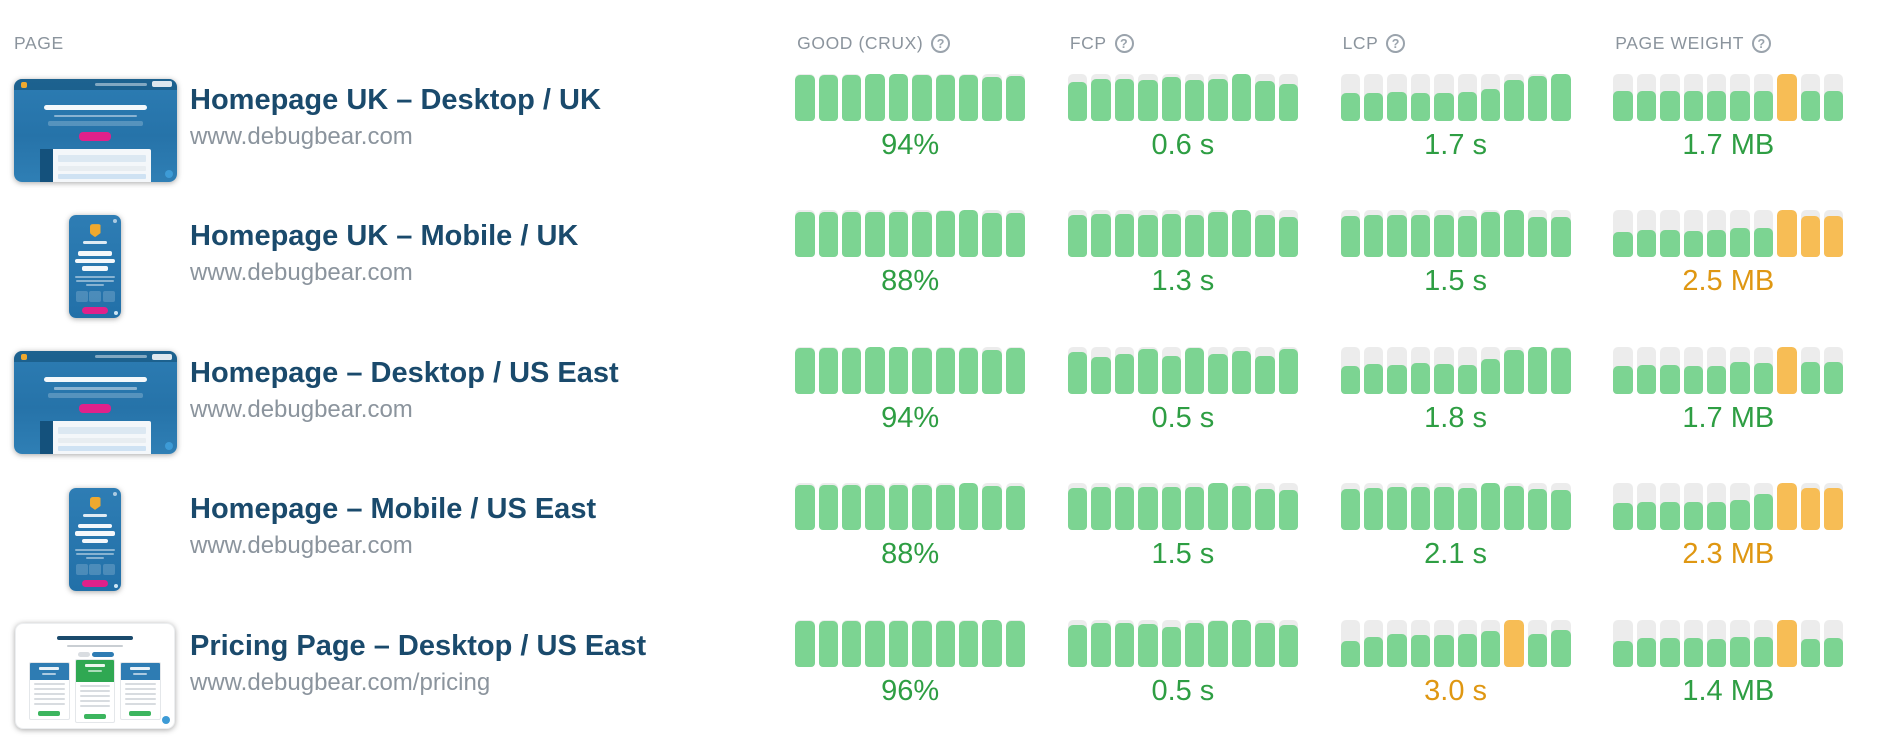  Describe the element at coordinates (168, 173) in the screenshot. I see `chat-widget-icon` at that location.